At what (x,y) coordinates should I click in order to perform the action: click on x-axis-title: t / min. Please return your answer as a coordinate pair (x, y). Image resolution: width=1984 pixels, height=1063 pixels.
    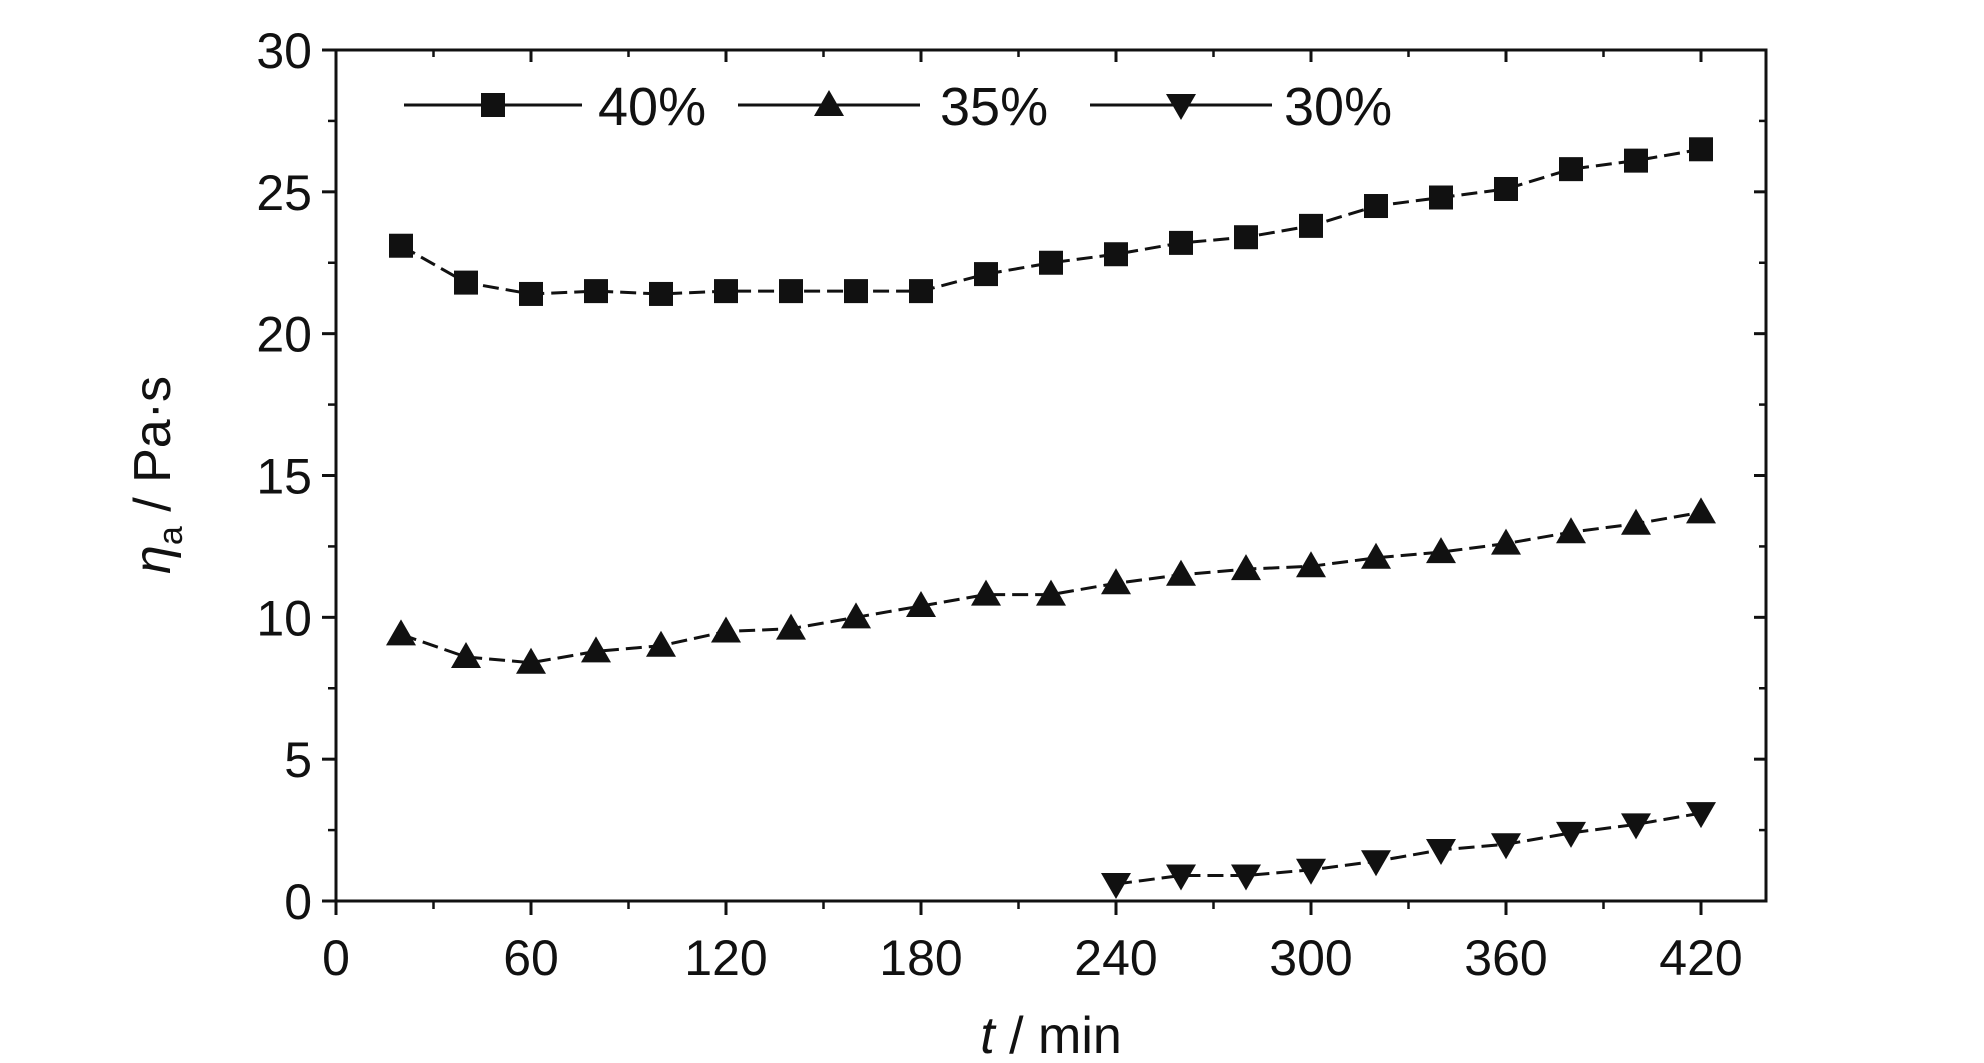
    Looking at the image, I should click on (1051, 1035).